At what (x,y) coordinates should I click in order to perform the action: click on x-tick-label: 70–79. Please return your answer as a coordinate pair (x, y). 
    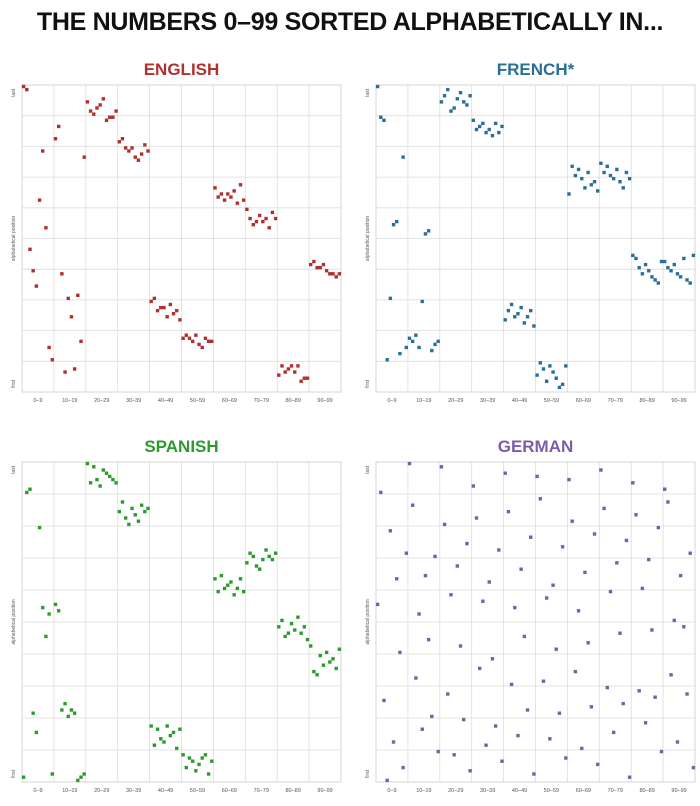
    Looking at the image, I should click on (261, 401).